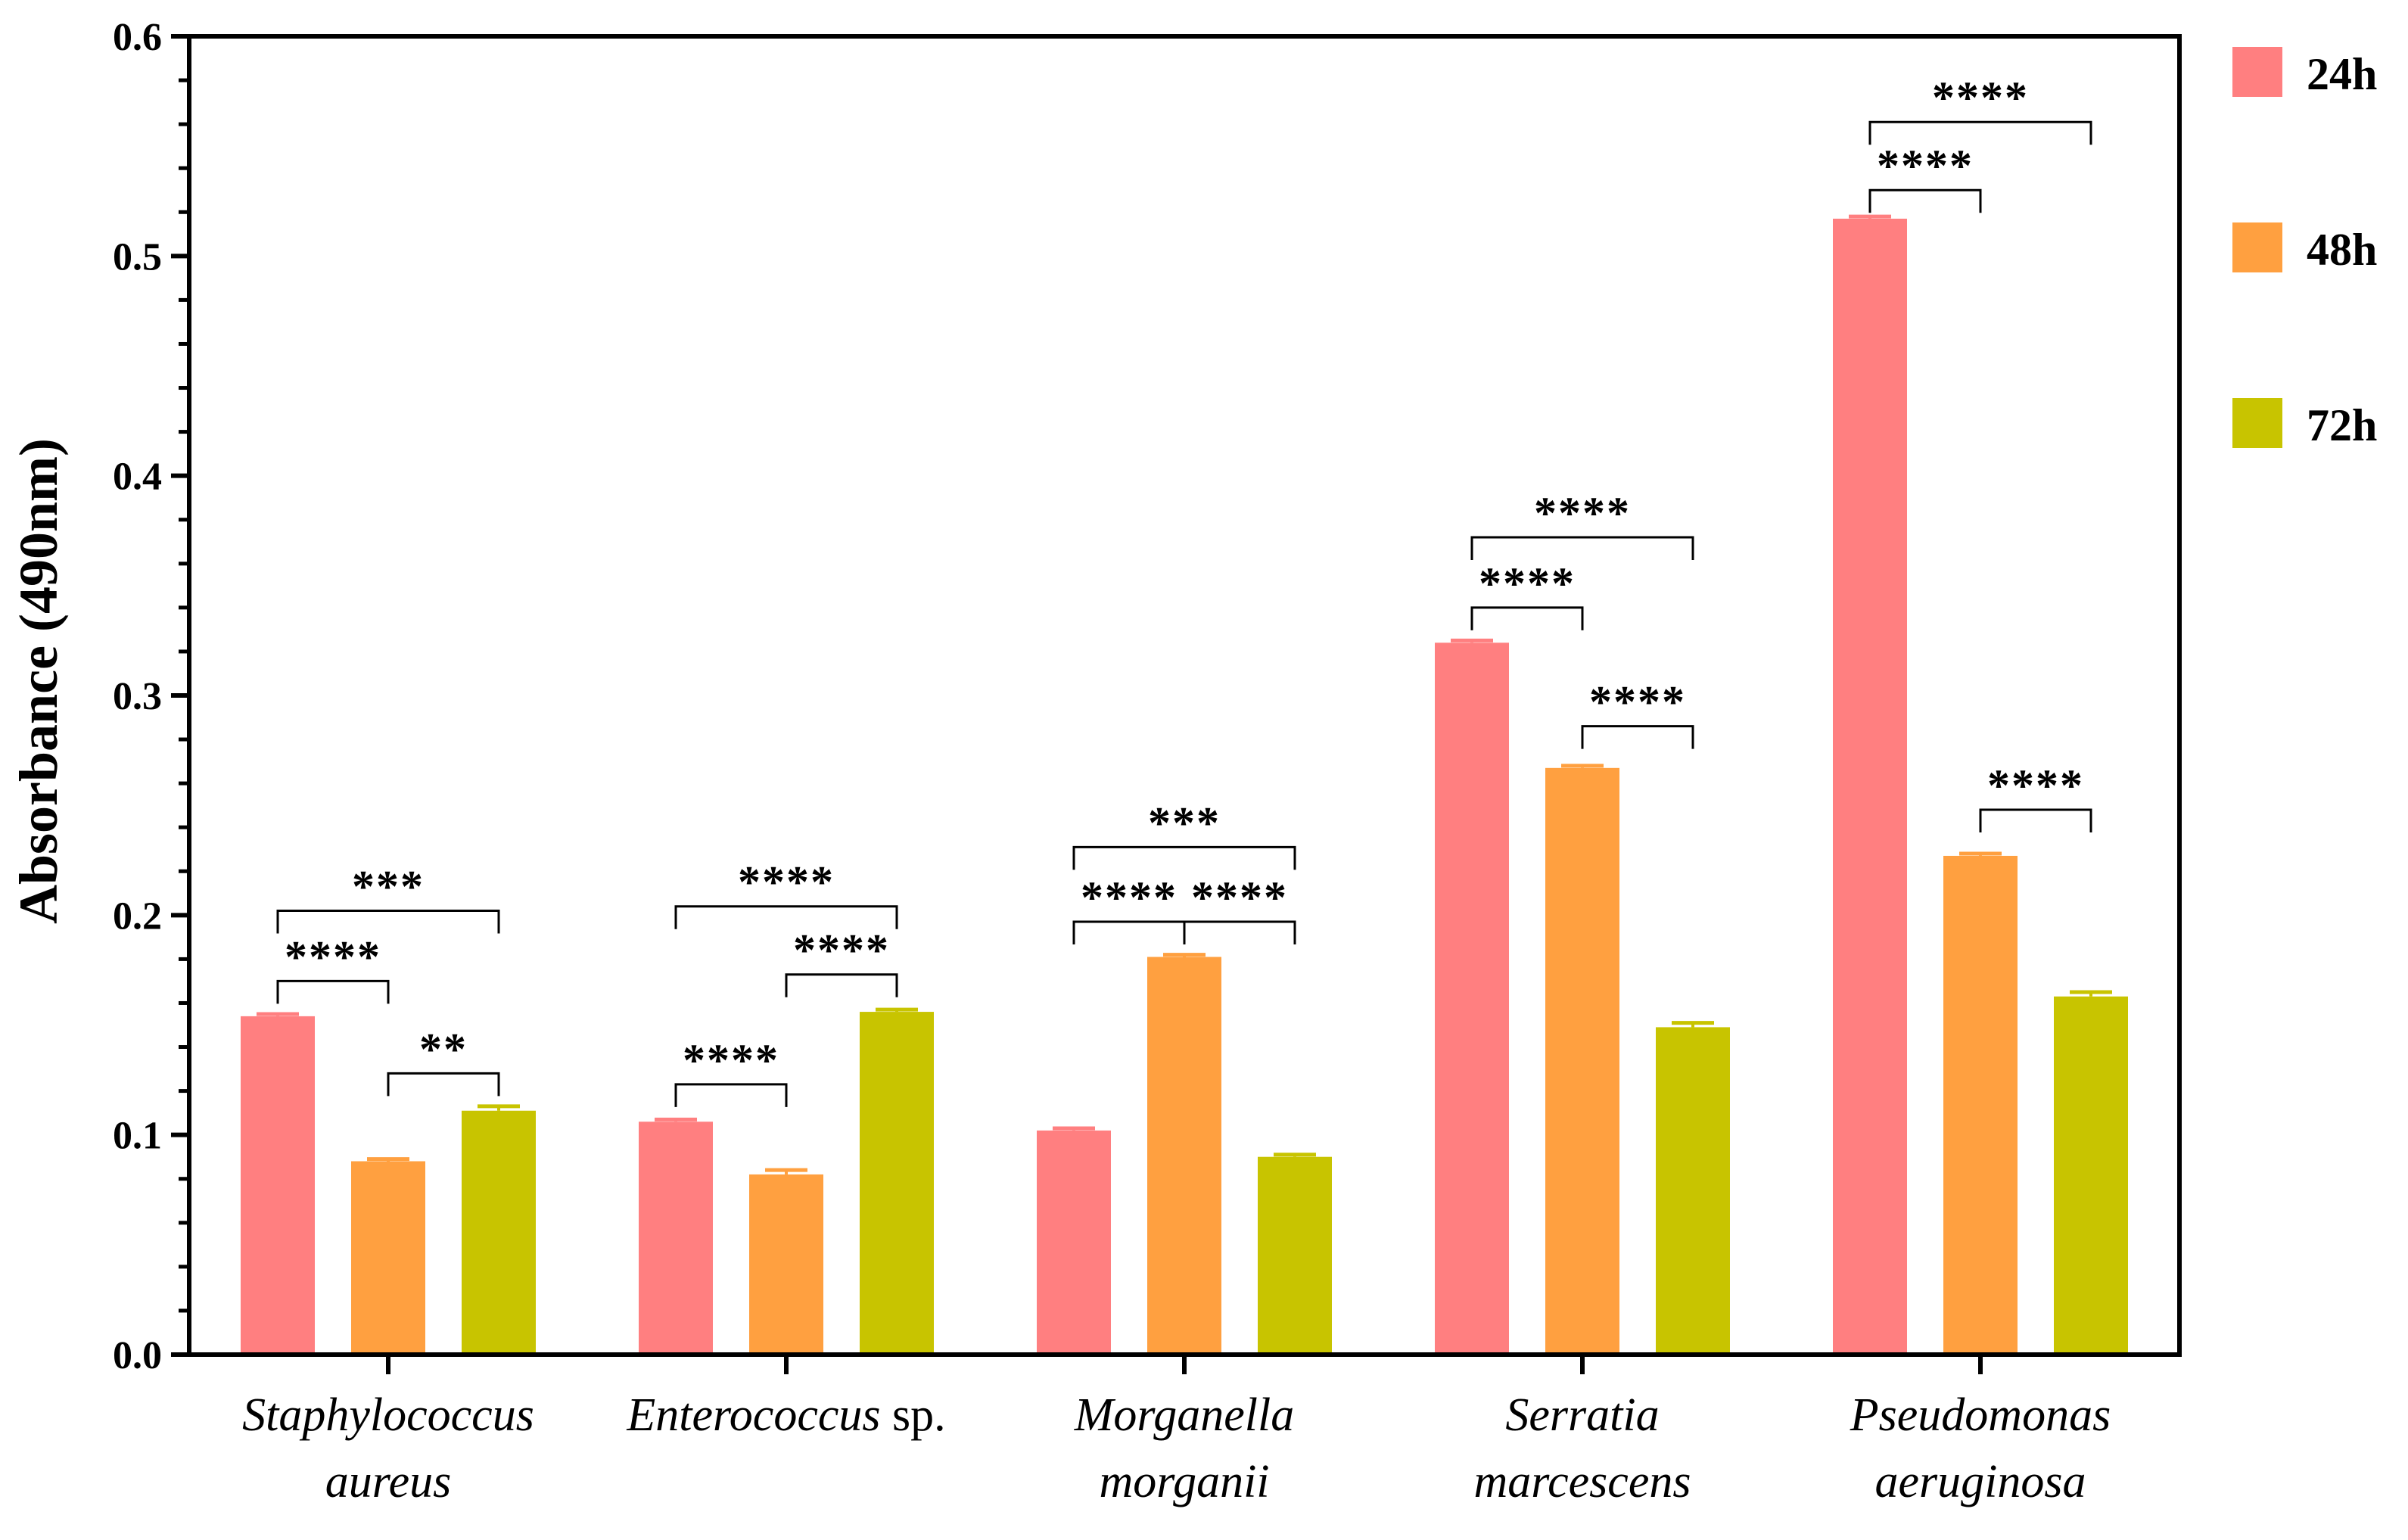 The image size is (2408, 1540). I want to click on y-tick-label: 0.4, so click(137, 478).